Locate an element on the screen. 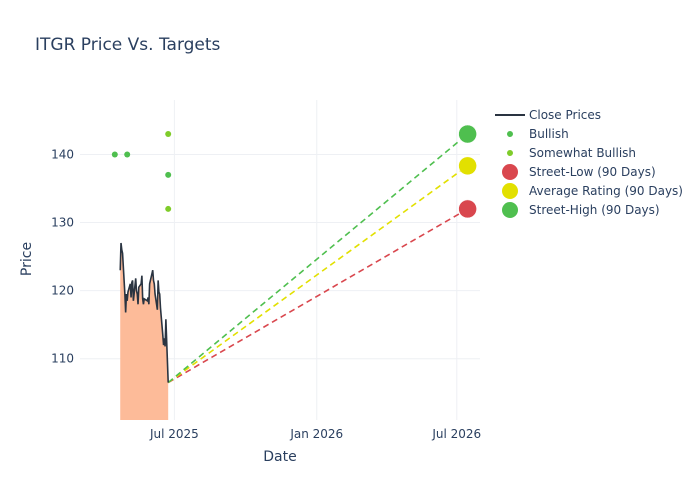 This screenshot has width=700, height=504. y-tick-label: 120 is located at coordinates (62, 291).